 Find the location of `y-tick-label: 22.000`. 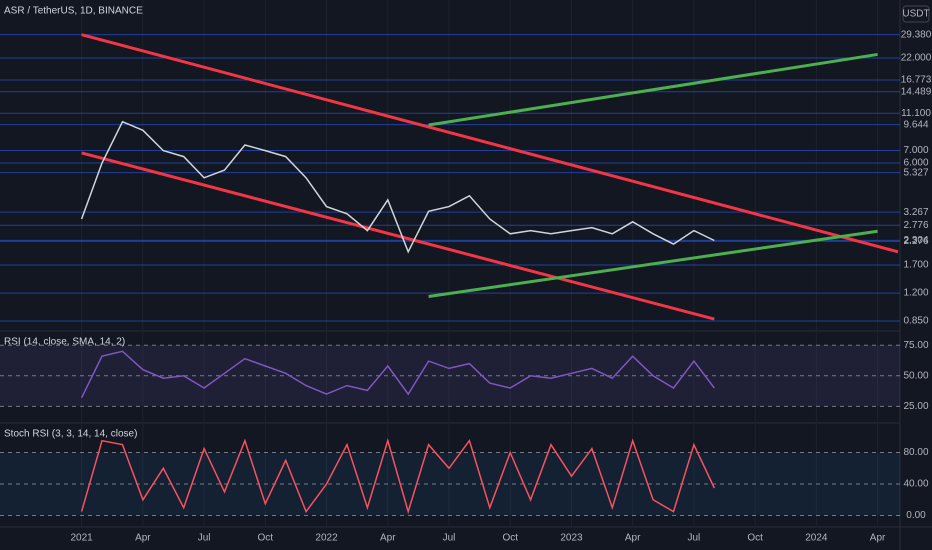

y-tick-label: 22.000 is located at coordinates (916, 58).